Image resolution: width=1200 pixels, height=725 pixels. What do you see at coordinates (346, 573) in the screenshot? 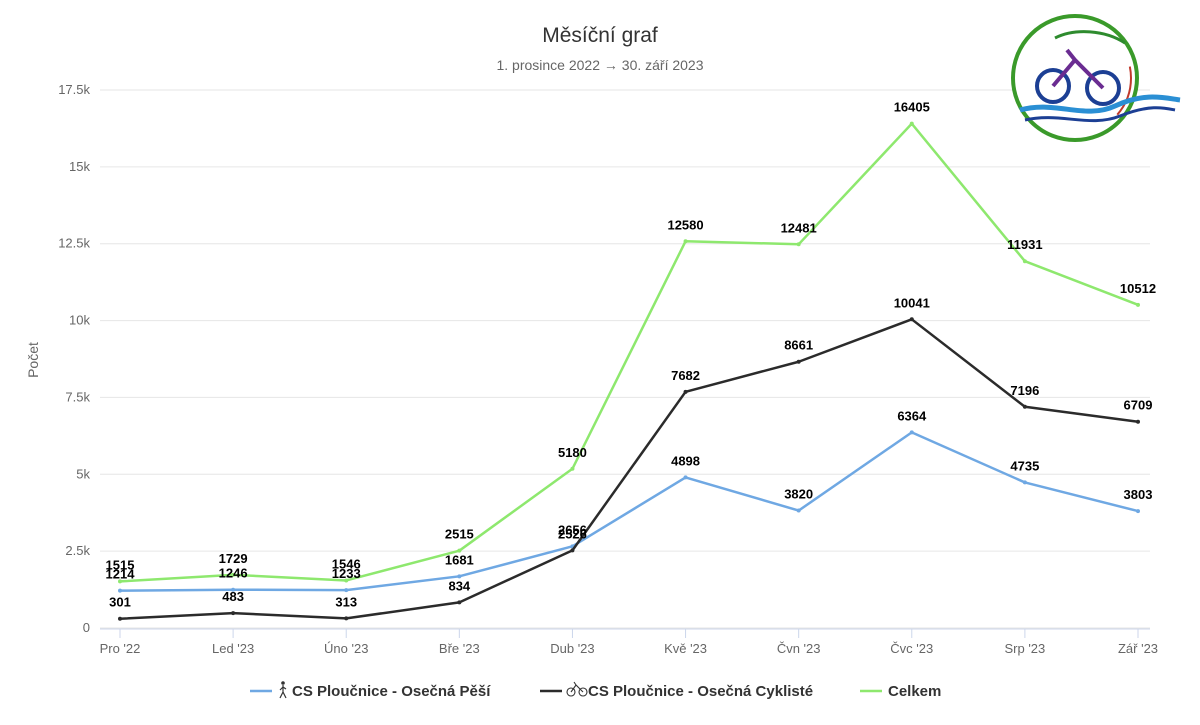
I see `data-label: 1233` at bounding box center [346, 573].